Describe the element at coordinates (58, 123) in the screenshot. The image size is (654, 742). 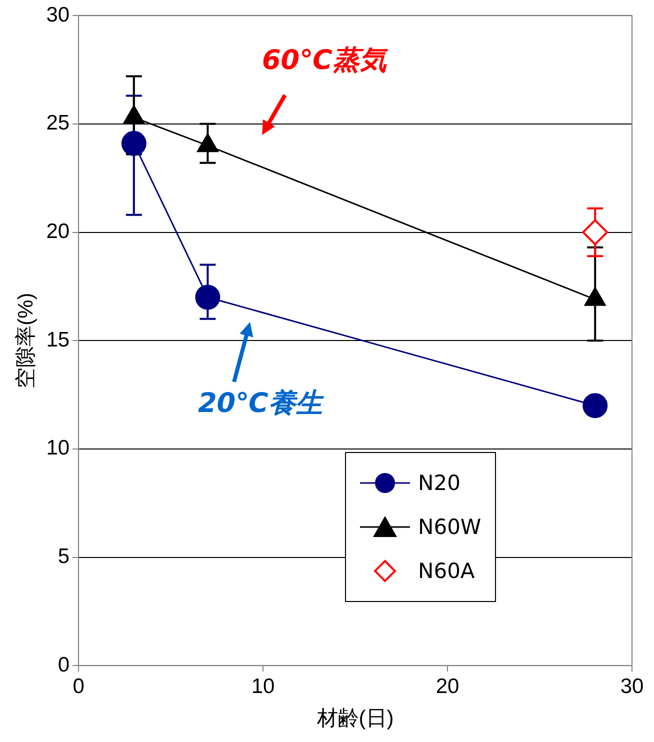
I see `y-tick-label: 25` at that location.